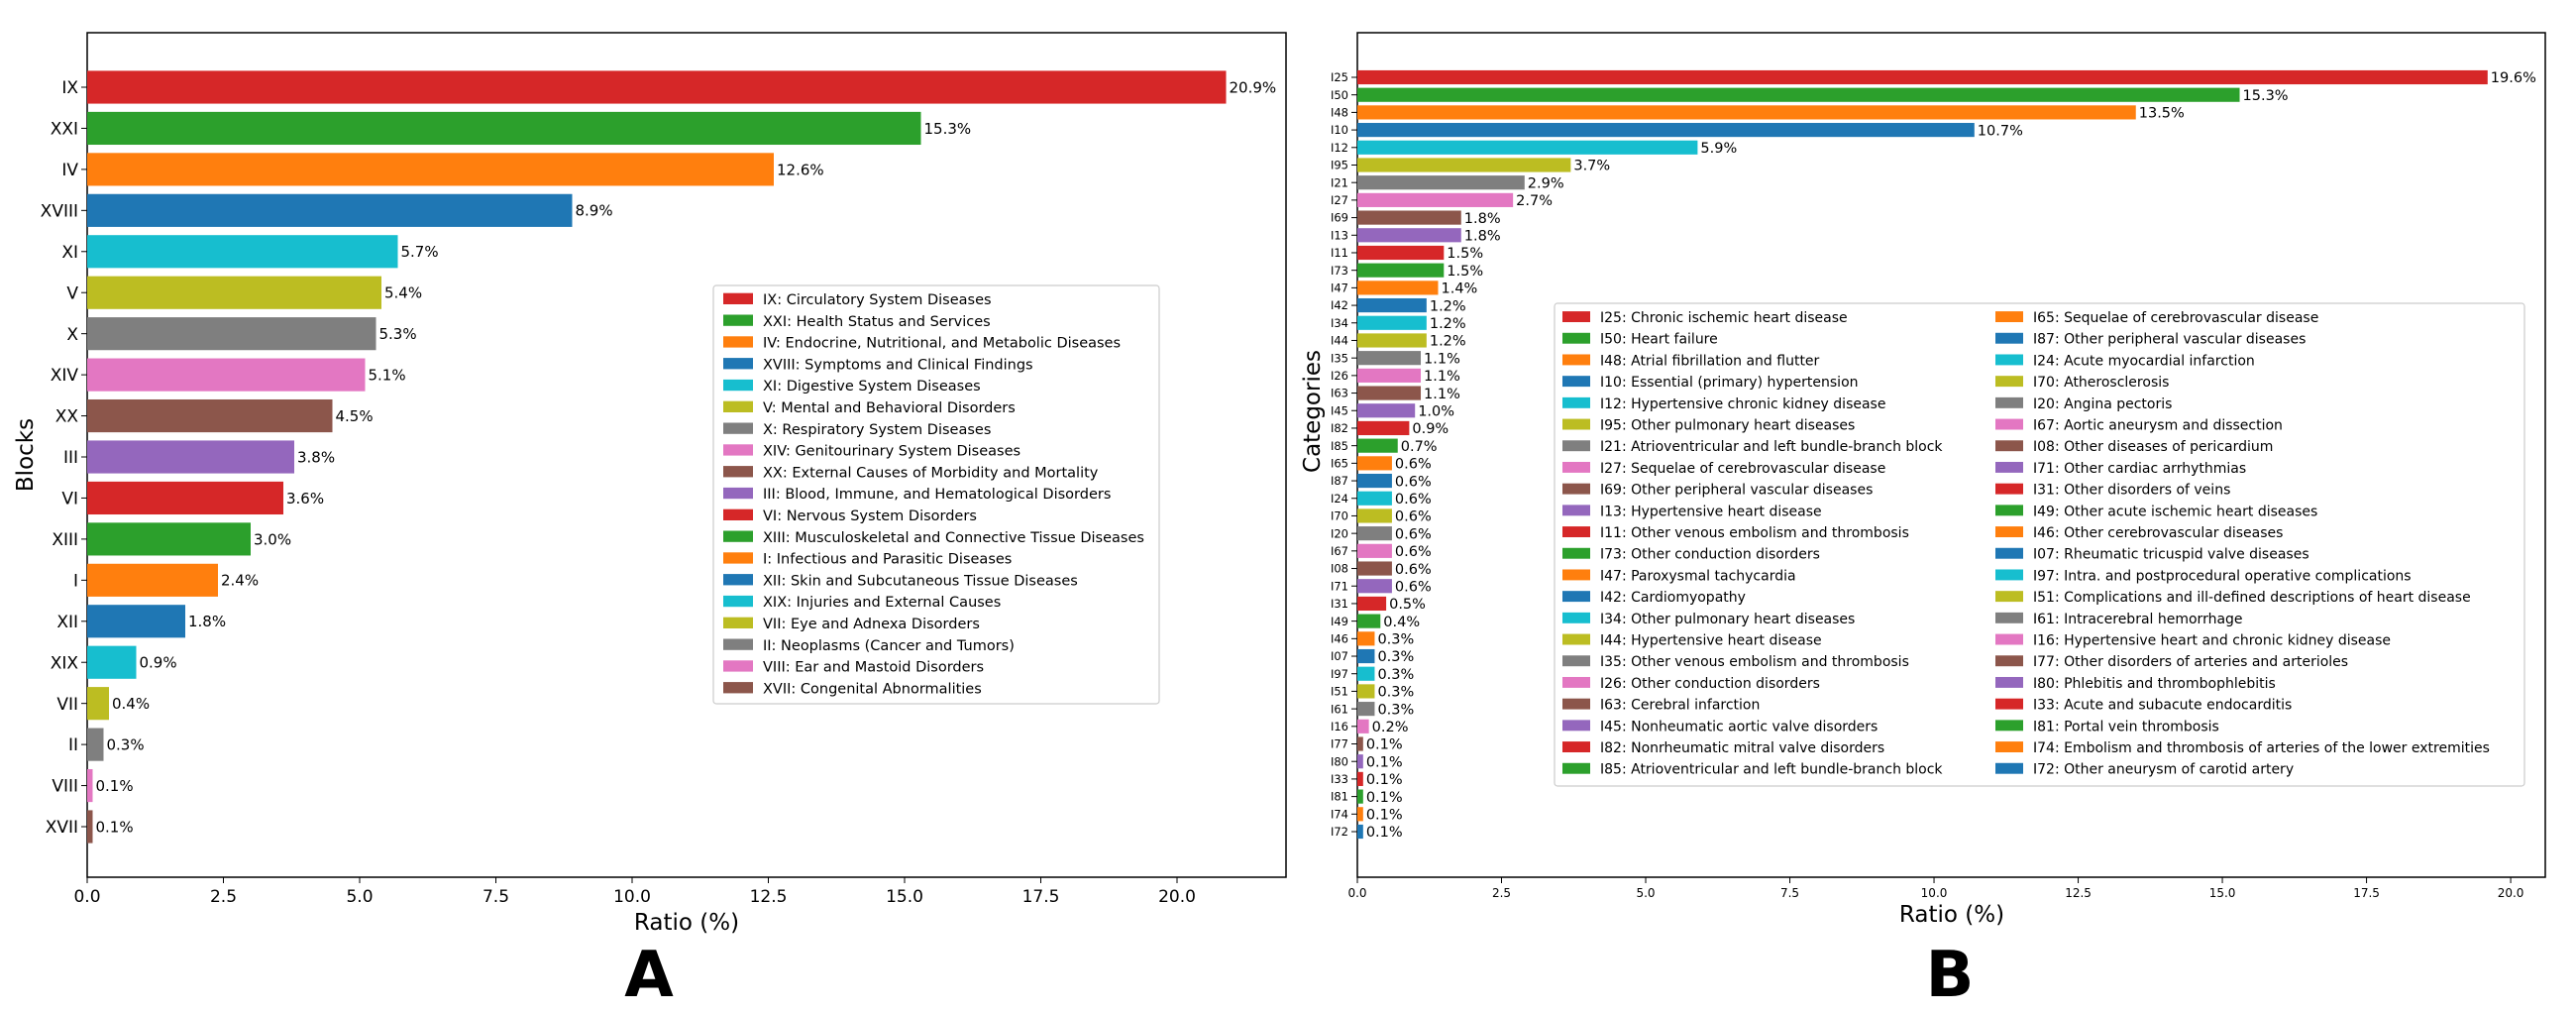  I want to click on panel-b-legend-entry: I24: Acute myocardial infarction, so click(2144, 361).